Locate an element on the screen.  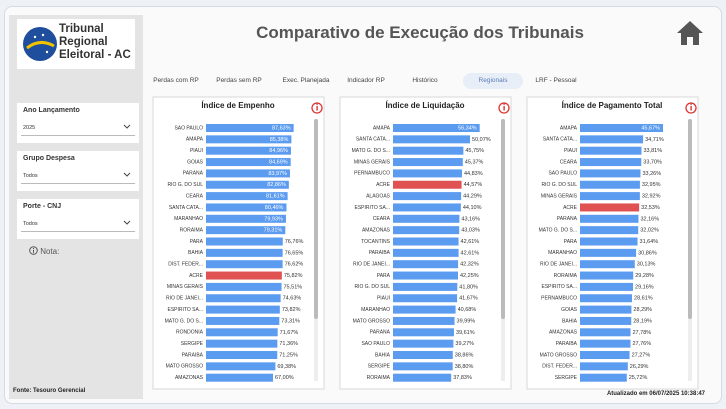
category-label: ACRE is located at coordinates (196, 276).